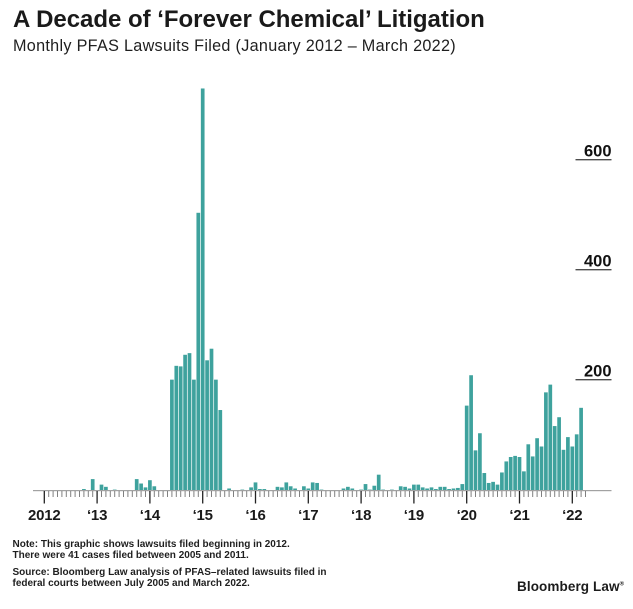 This screenshot has width=633, height=609. I want to click on svg-text: ‘21, so click(519, 515).